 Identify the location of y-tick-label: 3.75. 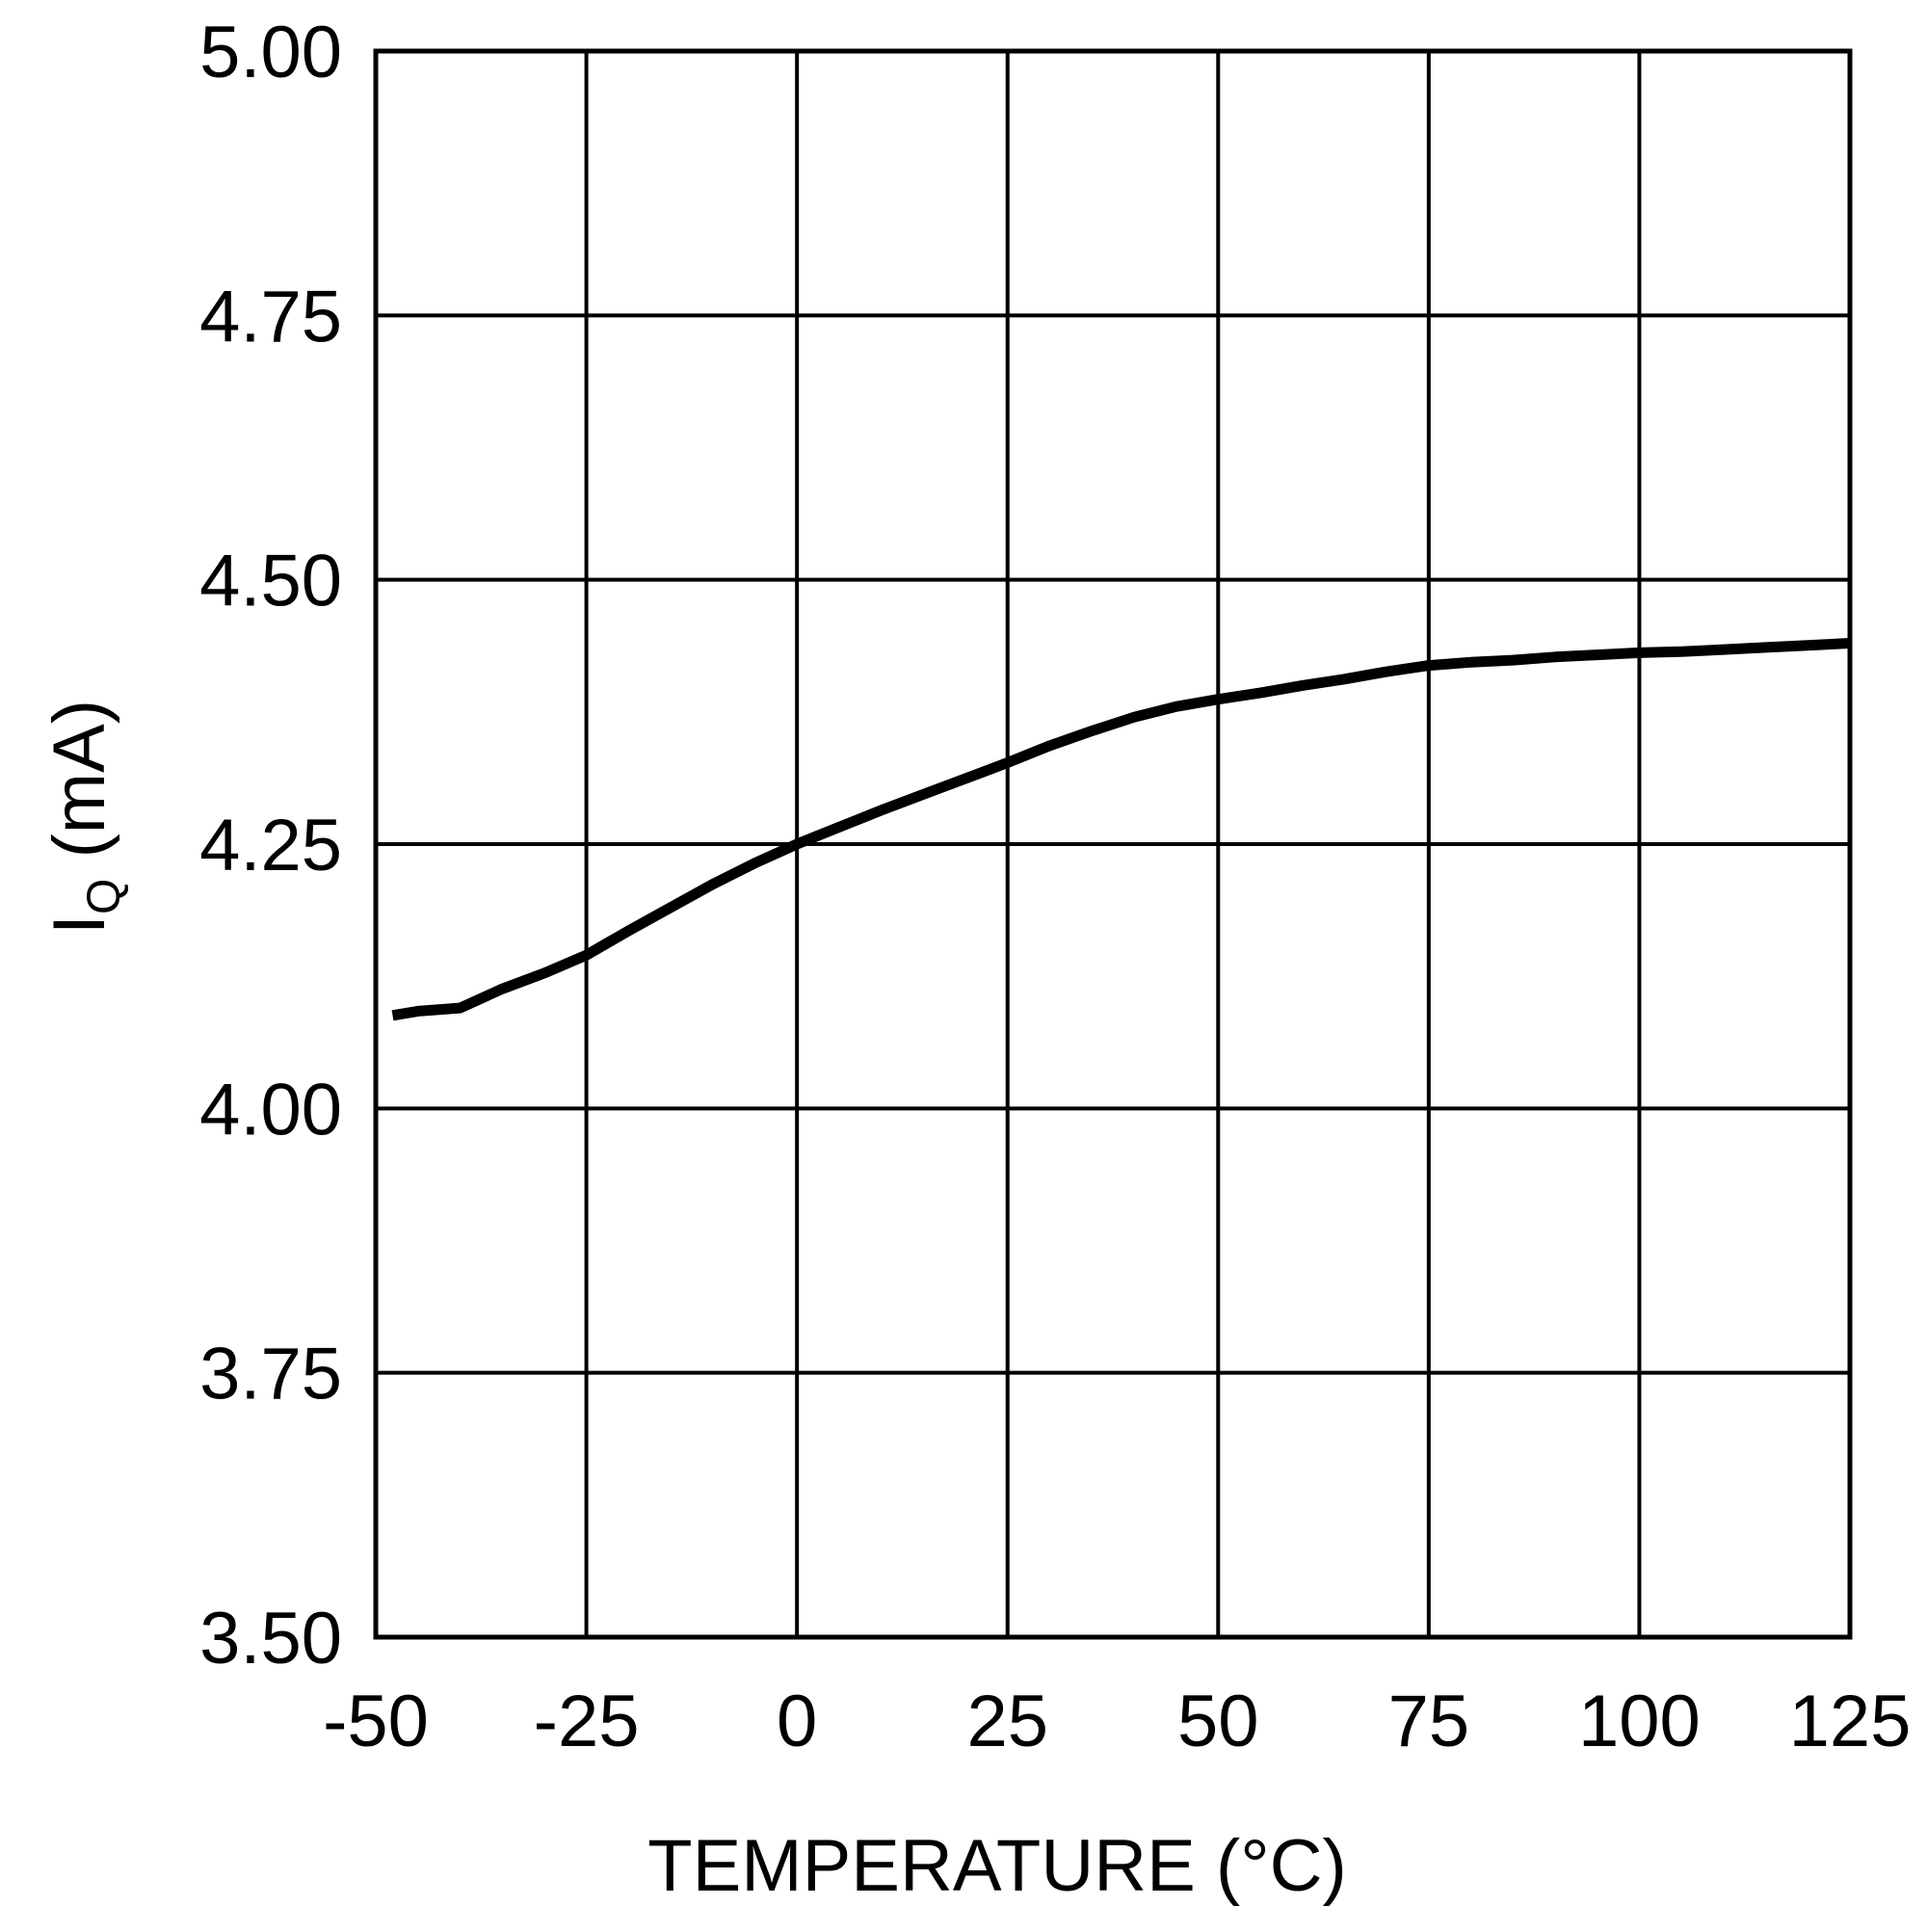
(270, 1375).